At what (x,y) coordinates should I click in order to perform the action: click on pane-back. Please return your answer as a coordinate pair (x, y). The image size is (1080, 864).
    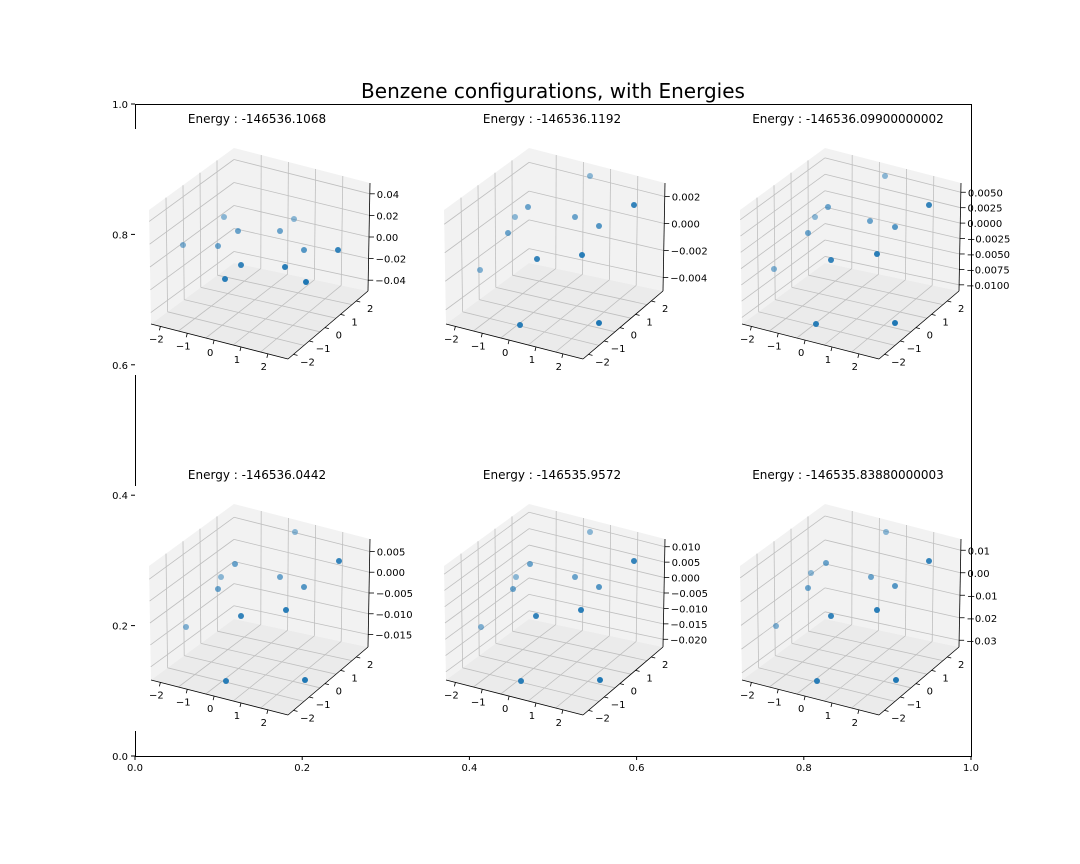
    Looking at the image, I should click on (302, 575).